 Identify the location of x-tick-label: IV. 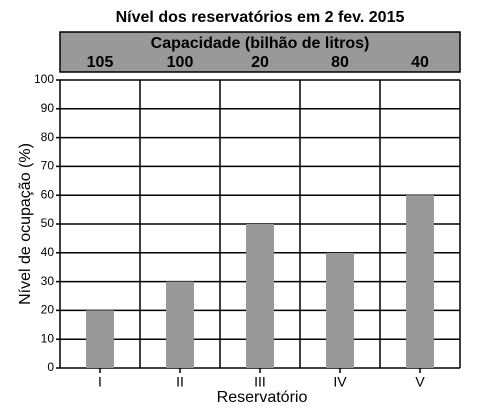
(340, 382).